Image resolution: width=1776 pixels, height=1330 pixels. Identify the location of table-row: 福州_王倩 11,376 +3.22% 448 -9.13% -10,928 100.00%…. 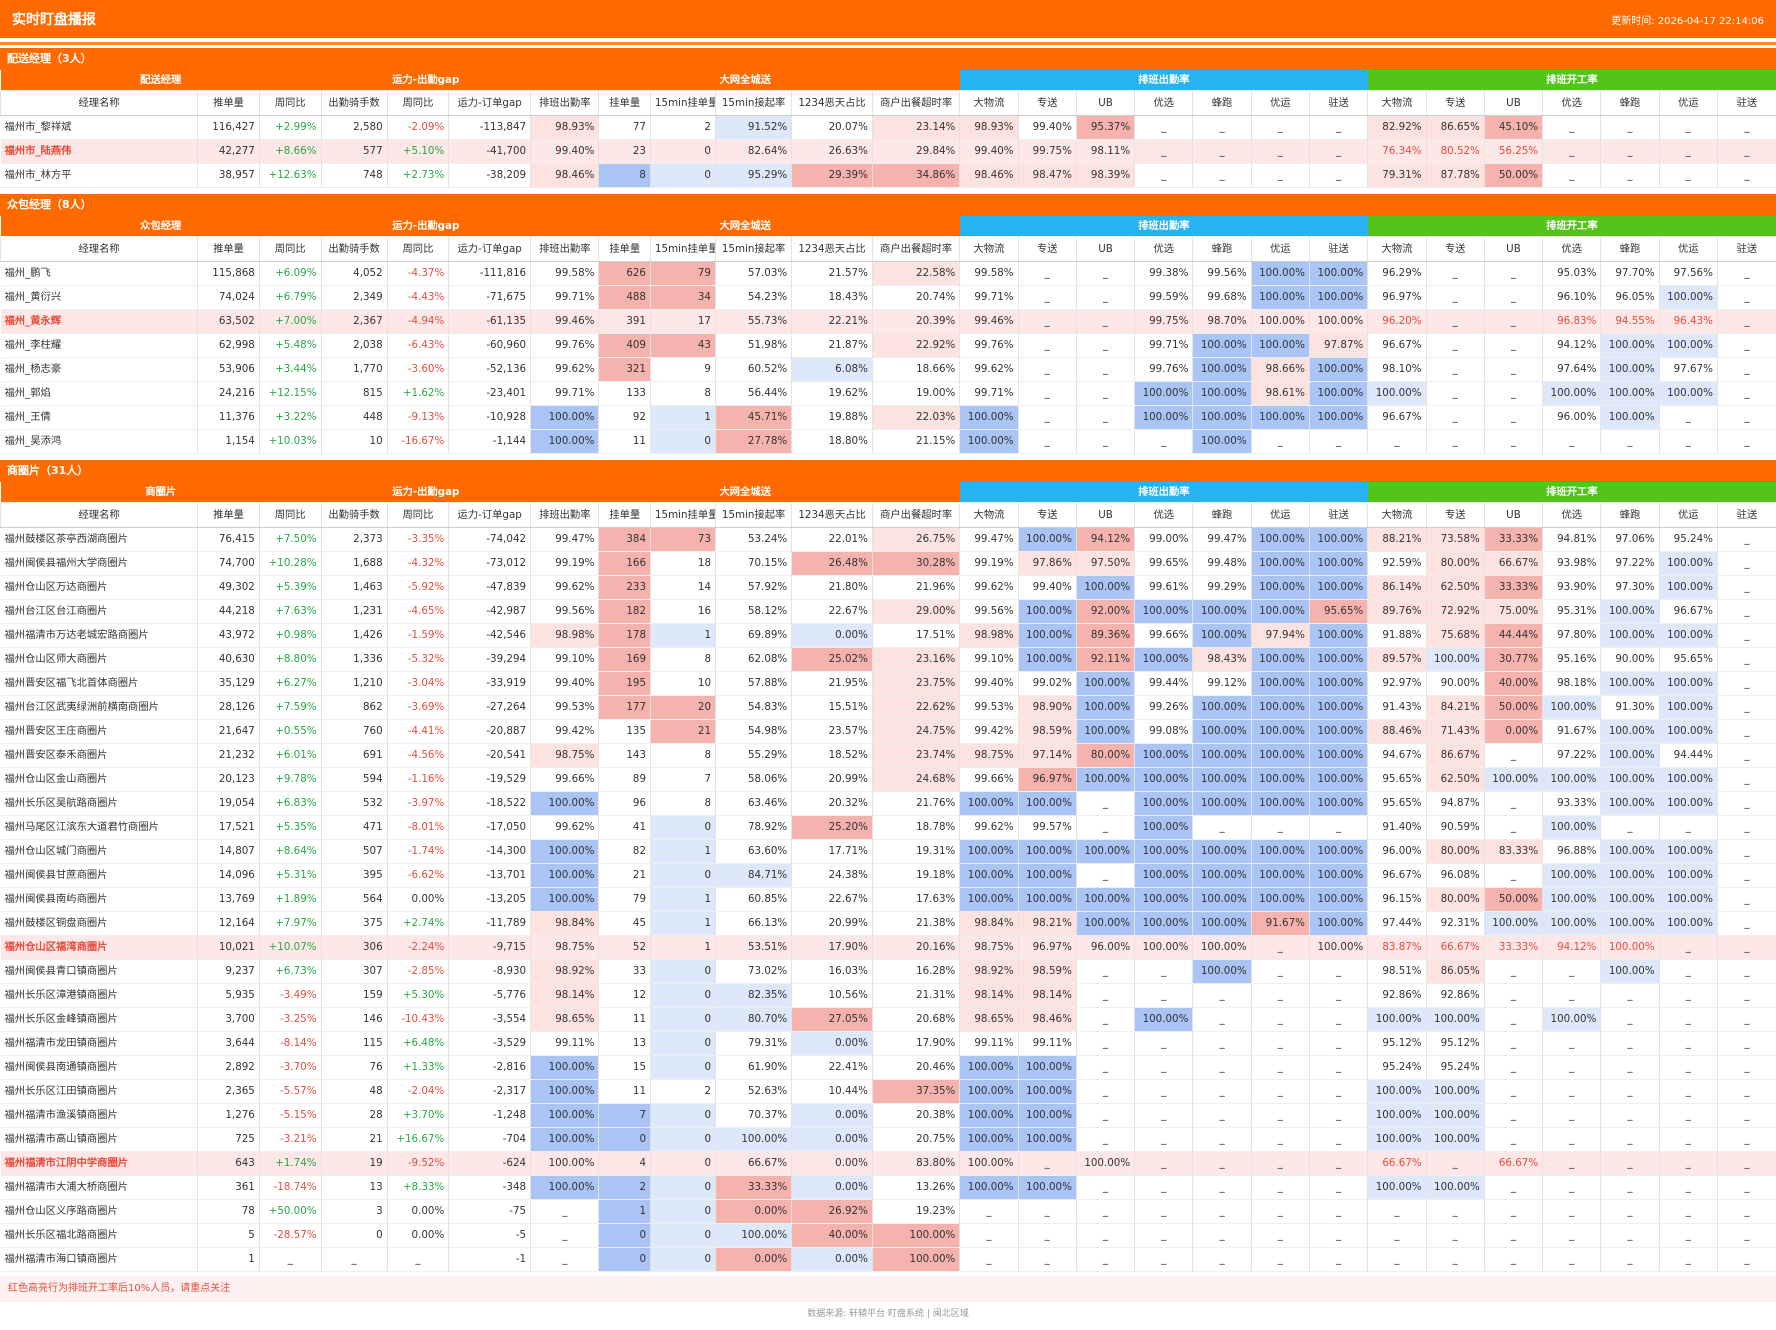
(888, 417).